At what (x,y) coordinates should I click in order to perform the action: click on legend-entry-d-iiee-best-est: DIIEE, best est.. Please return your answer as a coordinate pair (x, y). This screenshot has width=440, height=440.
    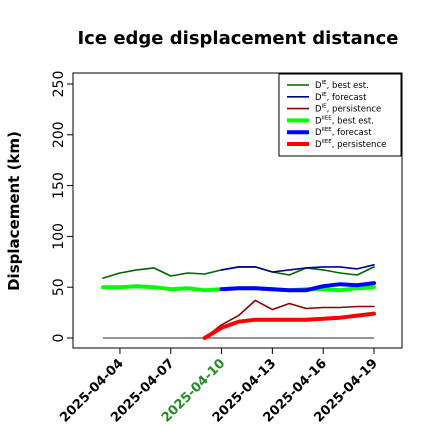
    Looking at the image, I should click on (344, 120).